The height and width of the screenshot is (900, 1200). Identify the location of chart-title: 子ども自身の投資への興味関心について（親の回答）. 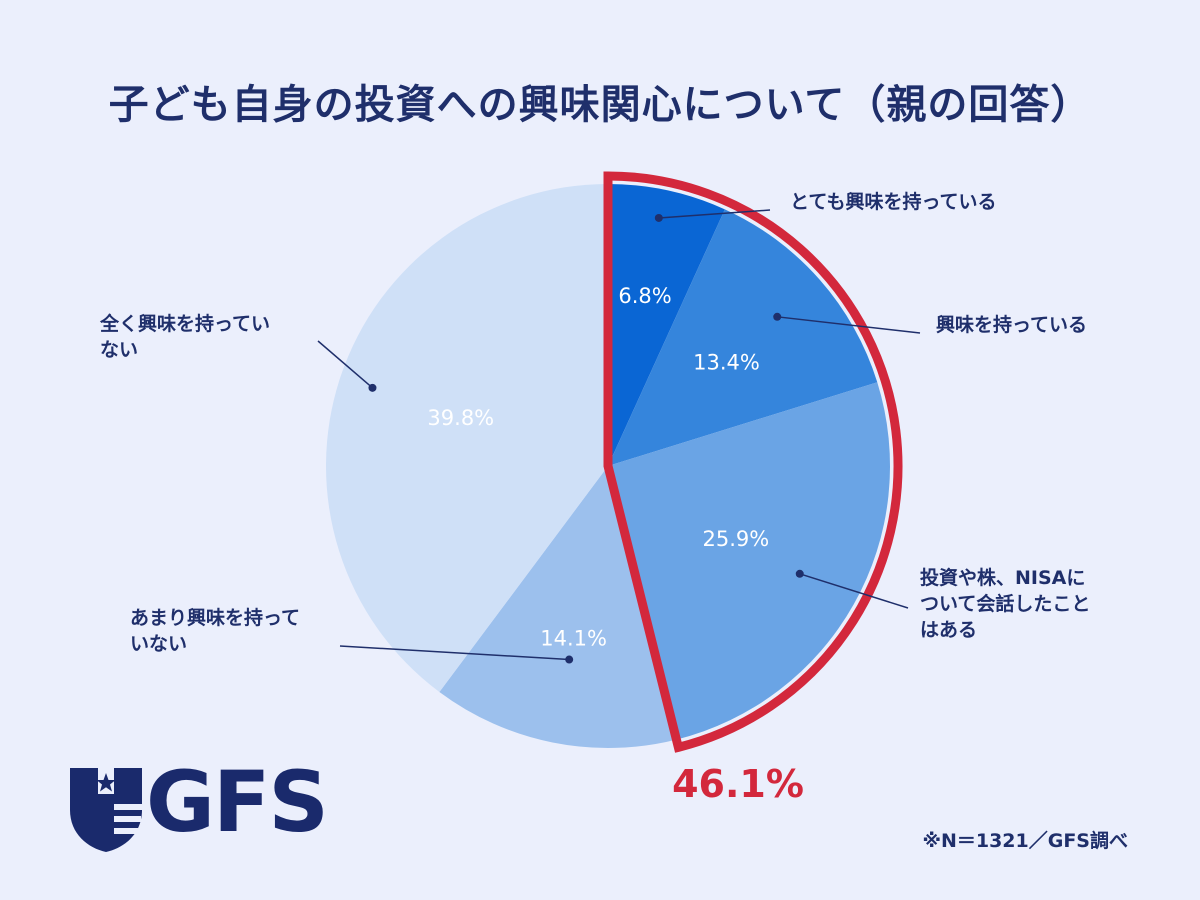
(600, 105).